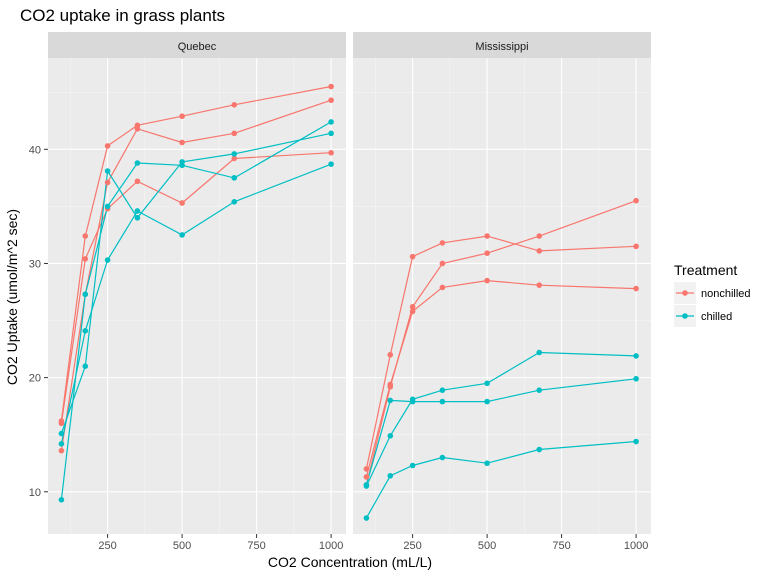 The image size is (768, 576). Describe the element at coordinates (705, 270) in the screenshot. I see `legend-title: Treatment` at that location.